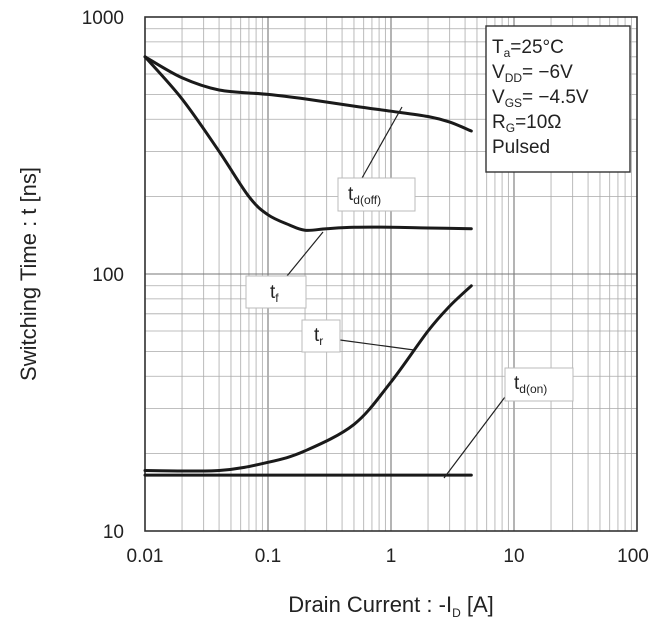  I want to click on label-td-on: td(on), so click(508, 423).